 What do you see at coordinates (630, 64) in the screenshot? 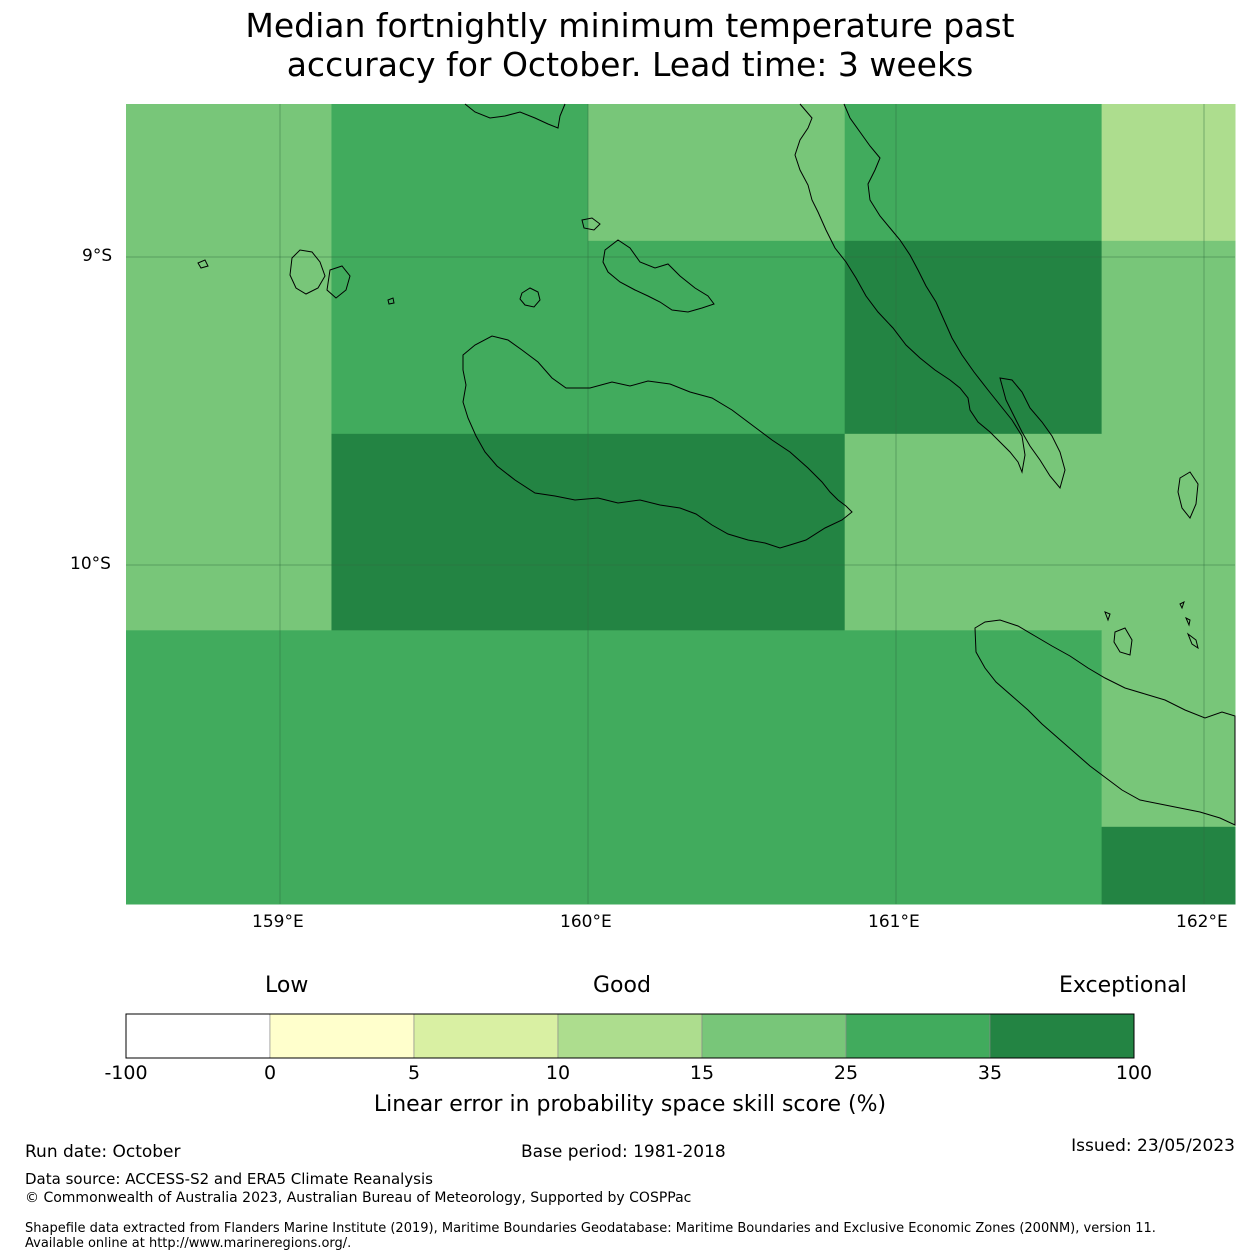
I see `chart-title-line-2: accuracy for October. Lead time: 3 weeks` at bounding box center [630, 64].